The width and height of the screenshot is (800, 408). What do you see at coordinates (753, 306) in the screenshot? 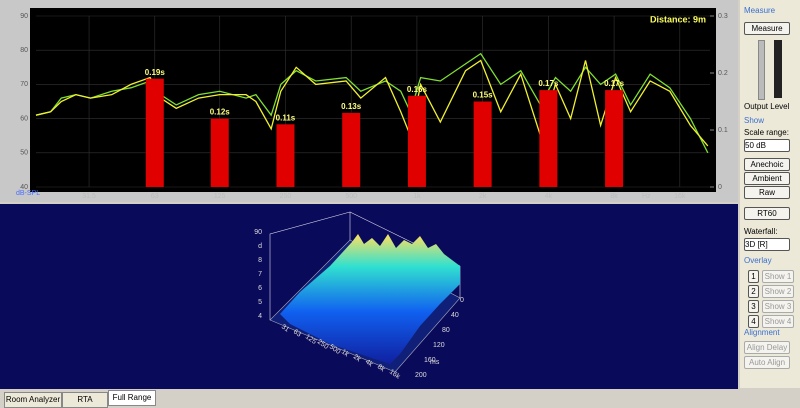
I see `overlay-num: 3` at bounding box center [753, 306].